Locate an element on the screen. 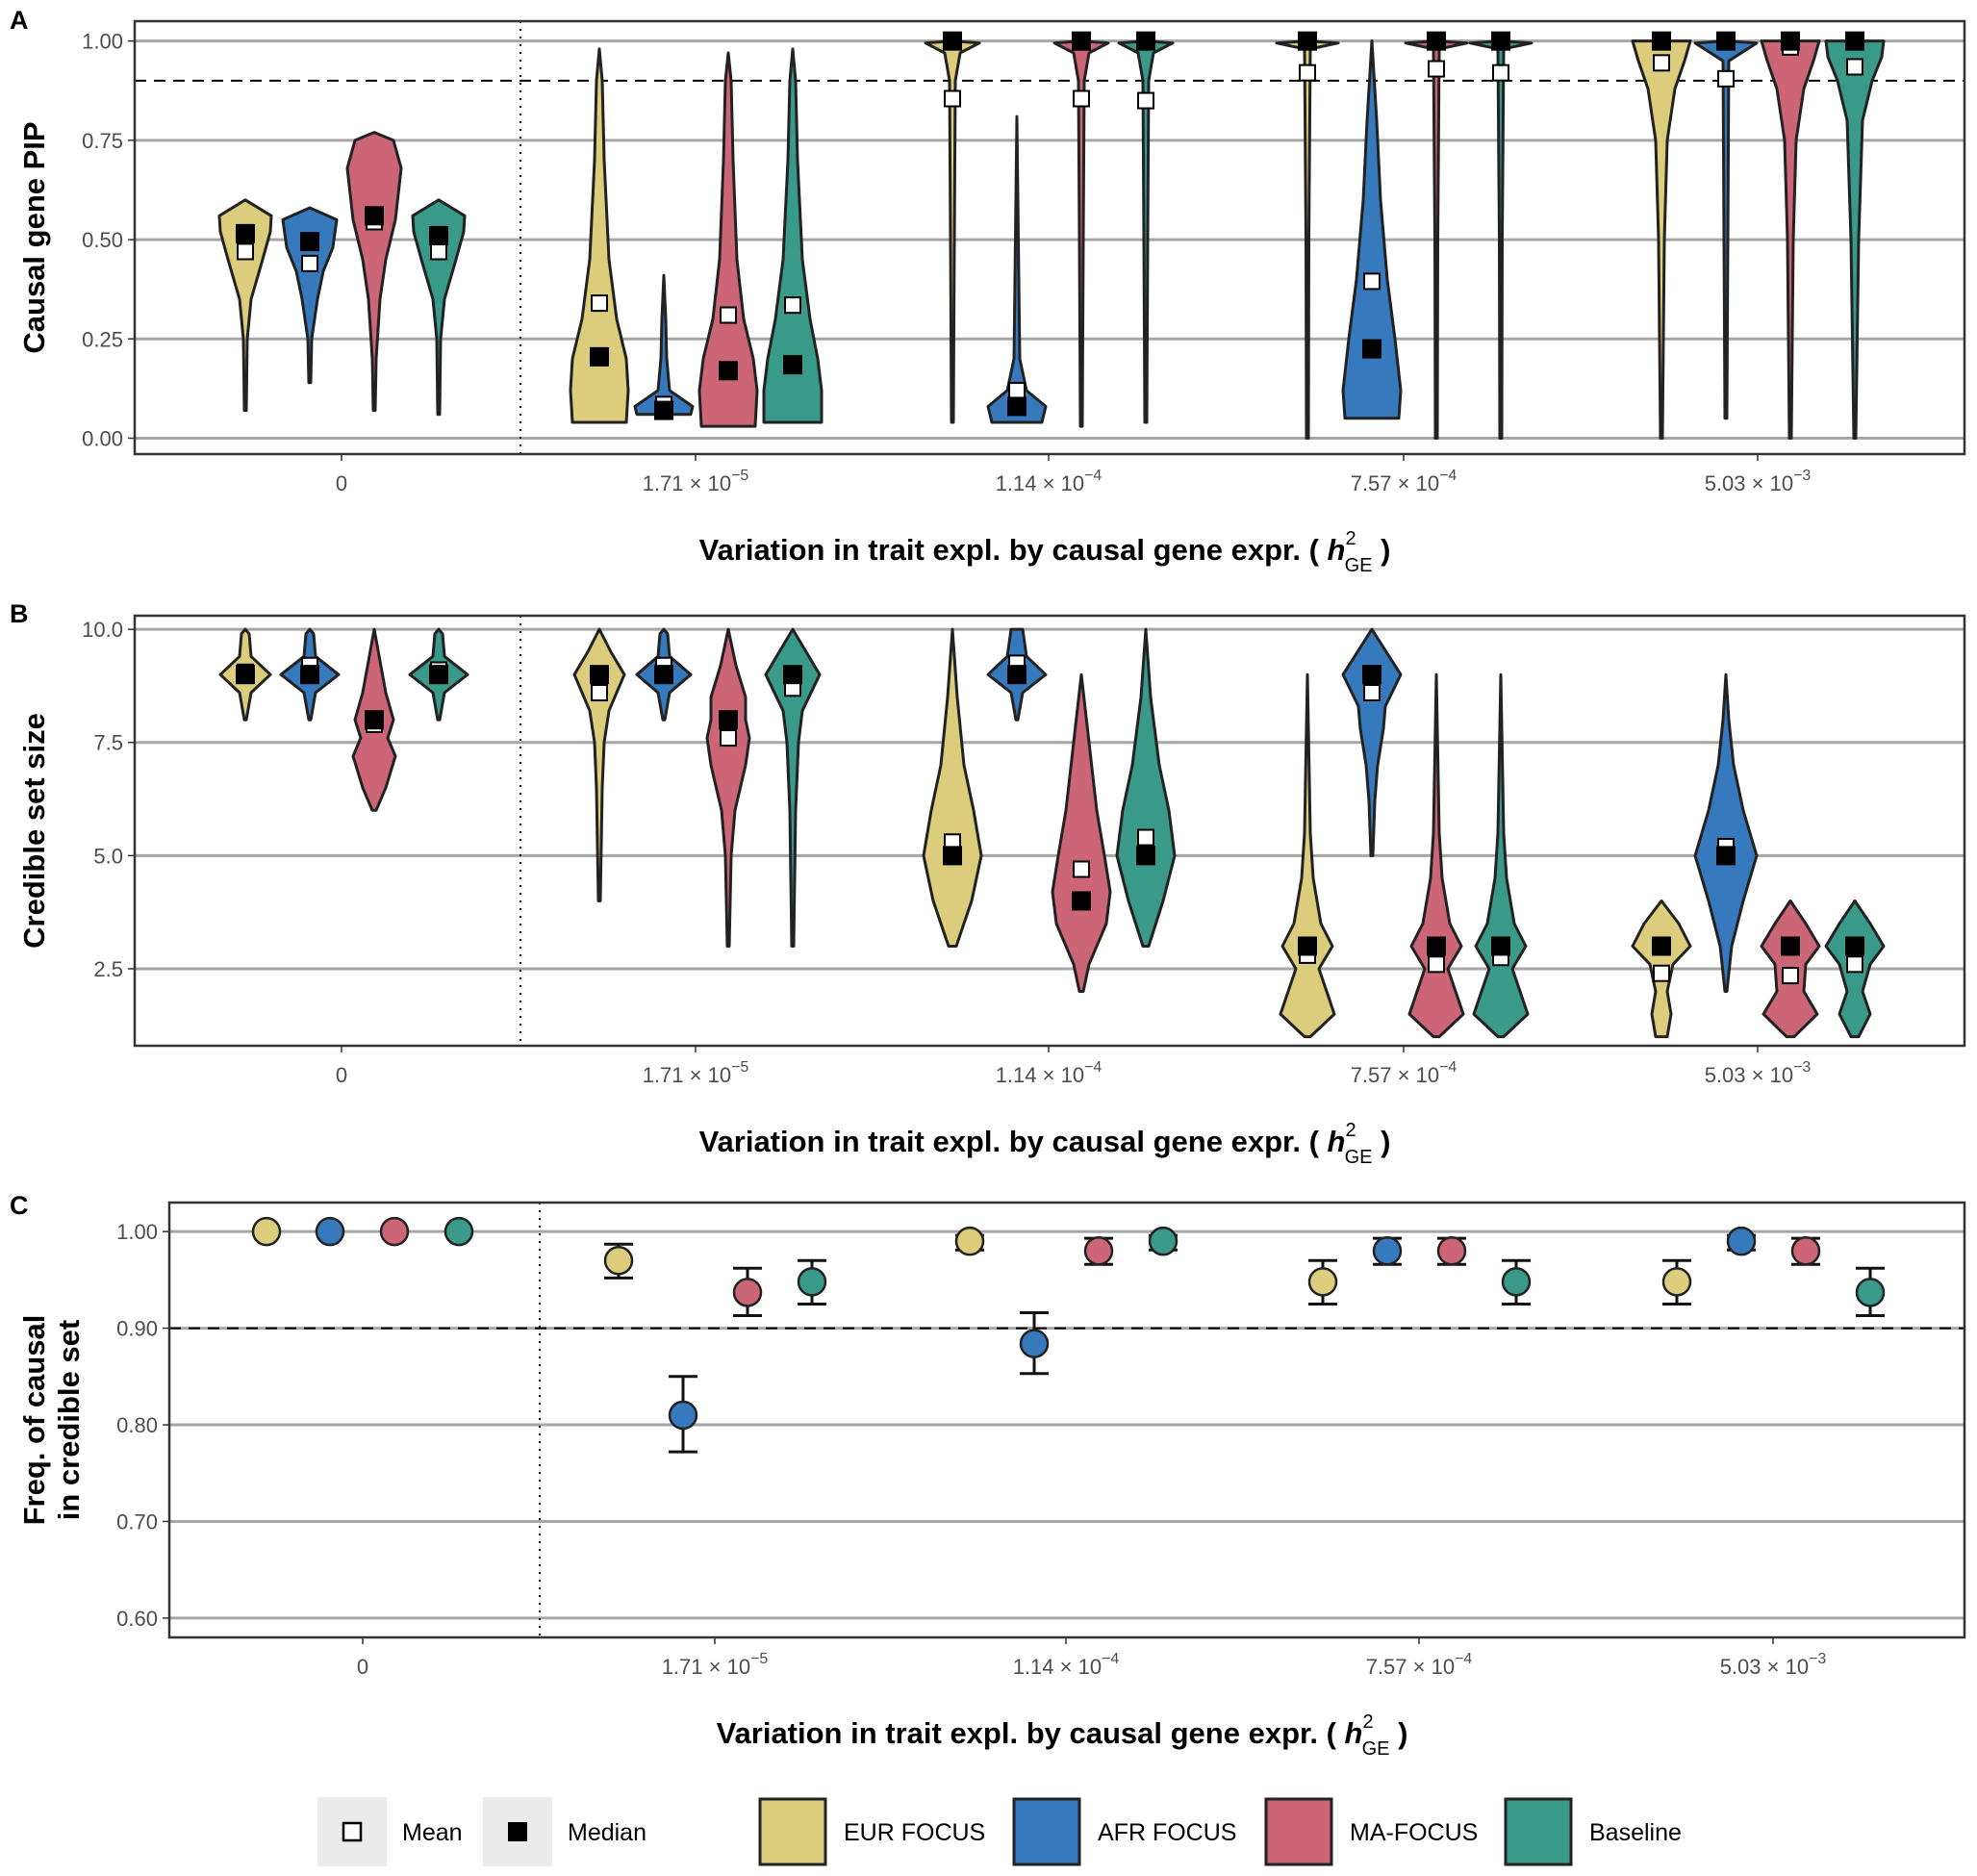 Image resolution: width=1977 pixels, height=1876 pixels. y-axis-title-line2: in credible set is located at coordinates (69, 1420).